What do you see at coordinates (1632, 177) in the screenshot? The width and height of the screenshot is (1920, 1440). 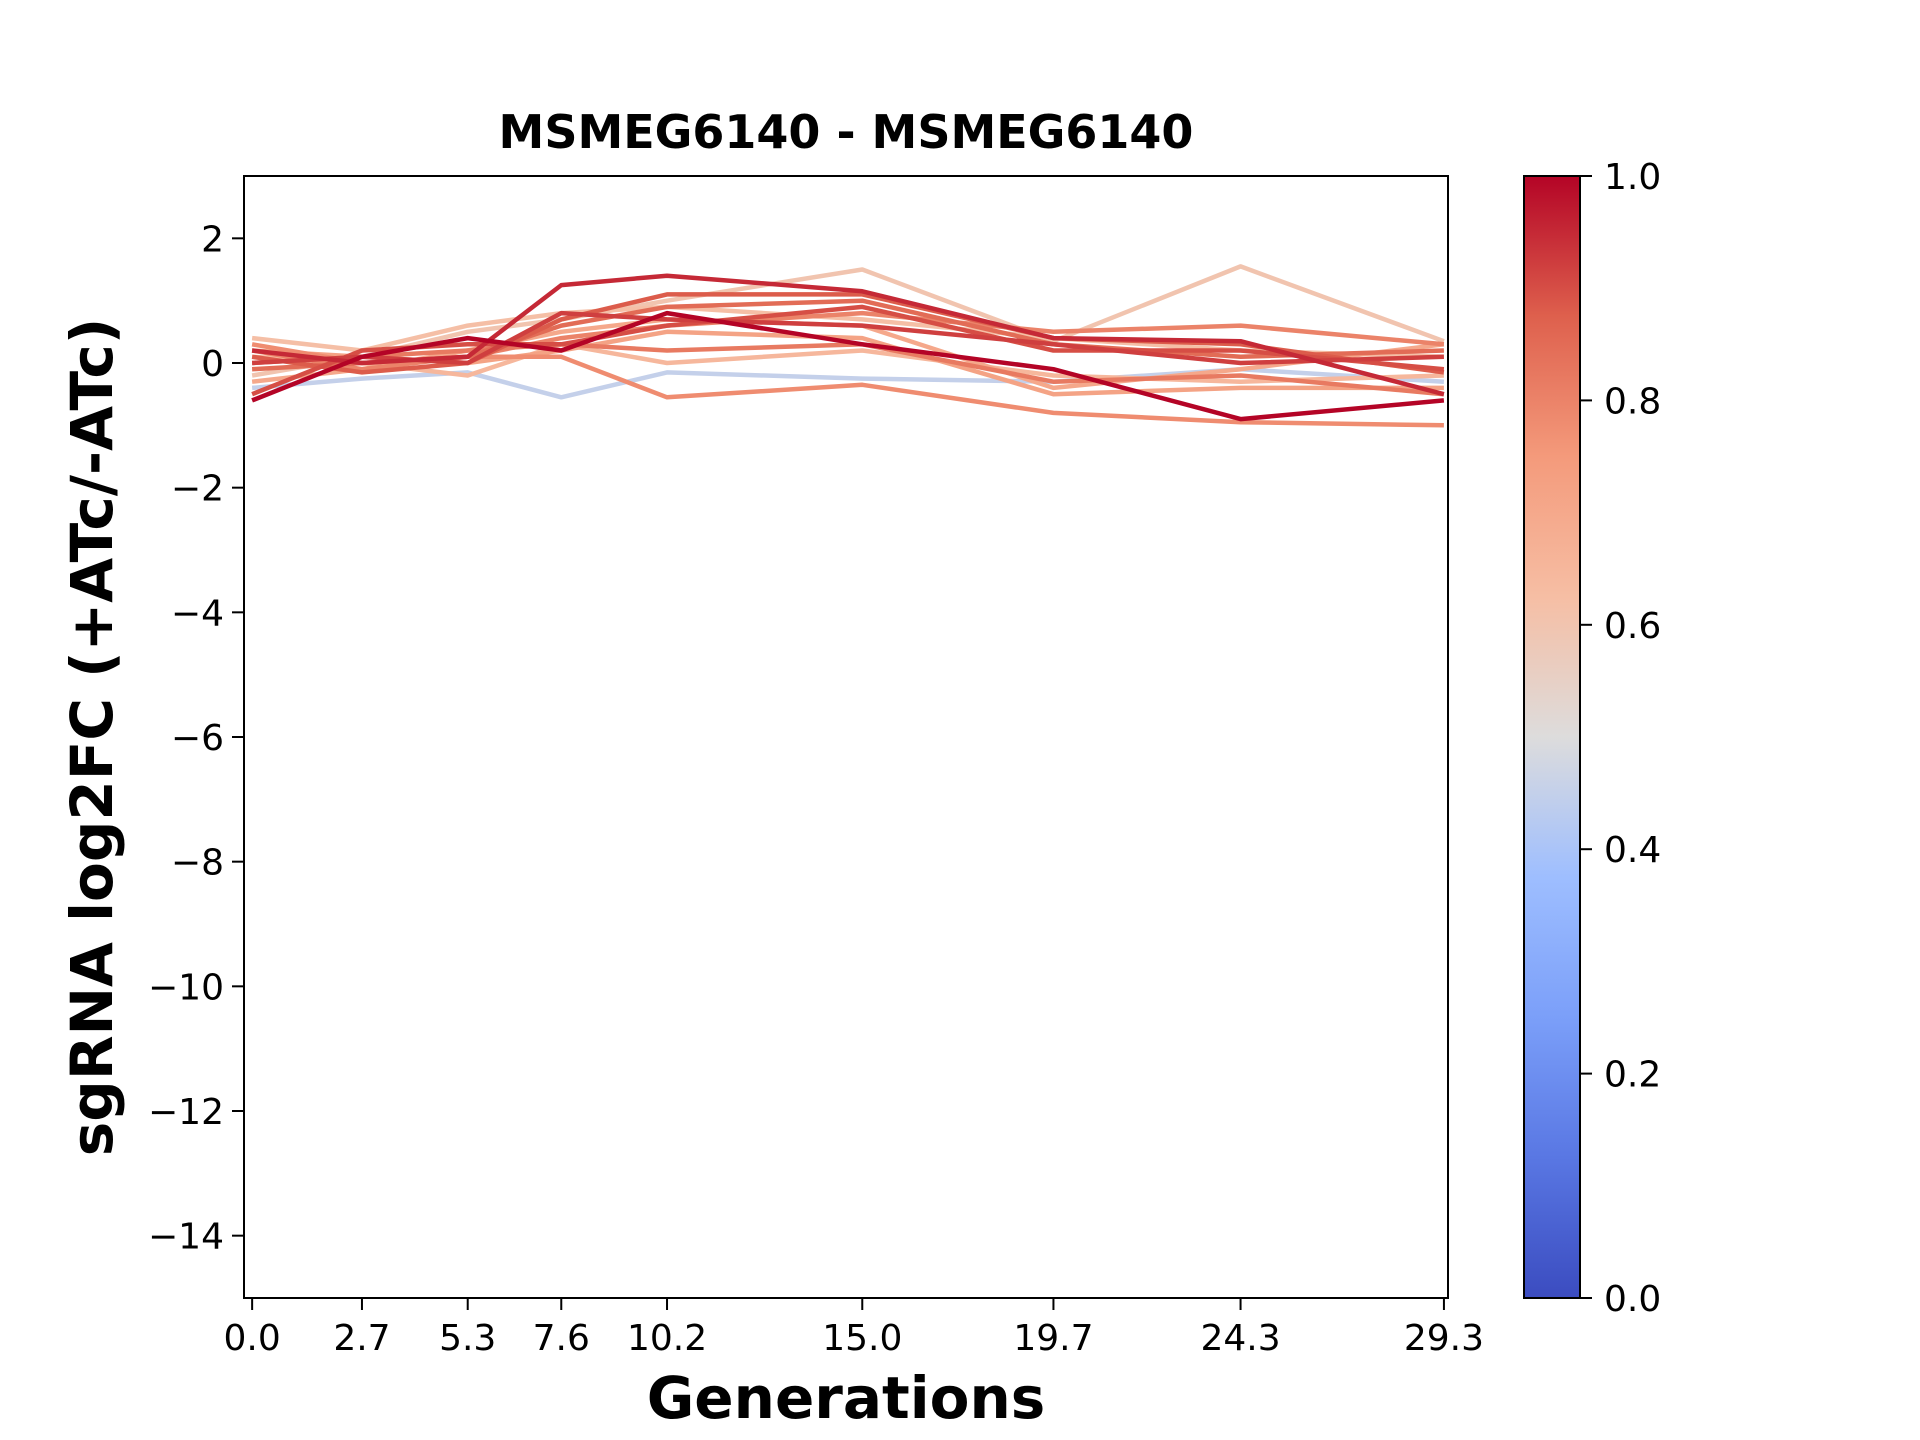 I see `colorbar-tick-label: 1.0` at bounding box center [1632, 177].